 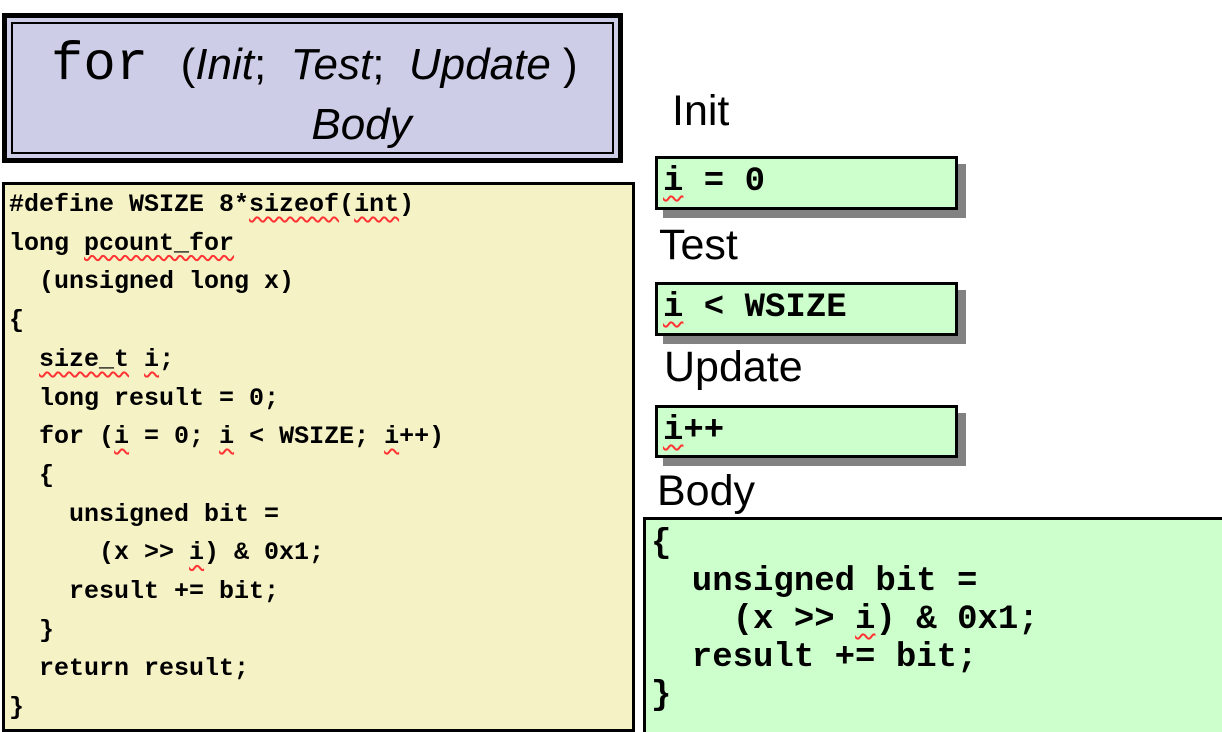 I want to click on for-header-segment: Init, so click(x=224, y=64).